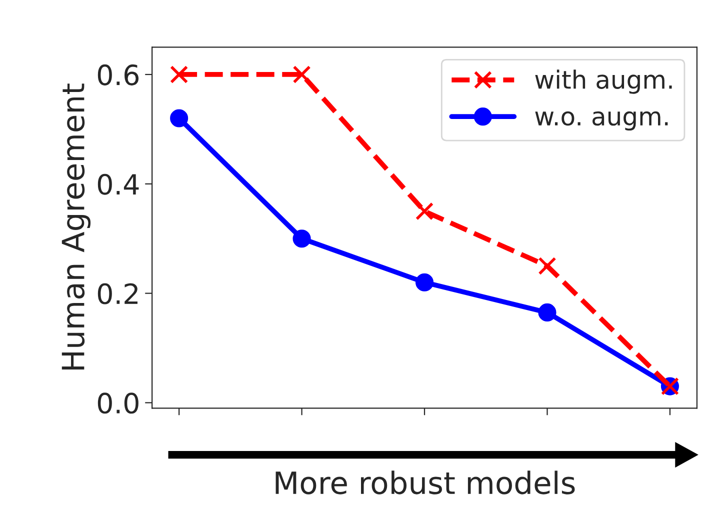 The image size is (704, 518). I want to click on legend-label: with augm., so click(603, 82).